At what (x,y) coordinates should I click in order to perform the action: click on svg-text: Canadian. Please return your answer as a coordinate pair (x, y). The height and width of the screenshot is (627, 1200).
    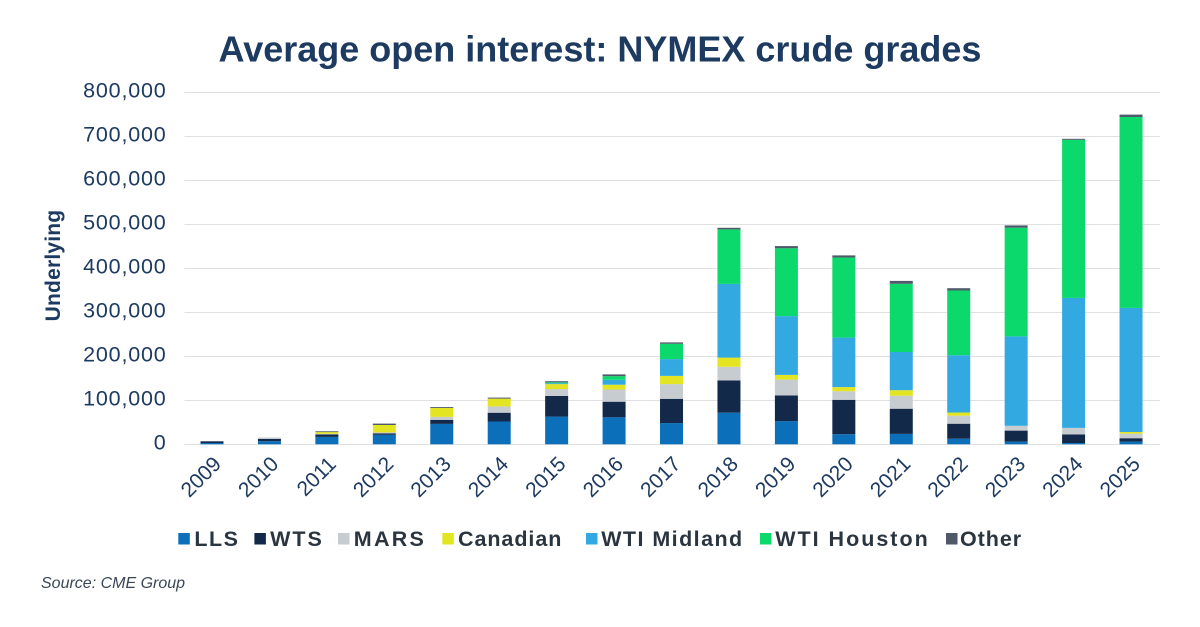
    Looking at the image, I should click on (510, 539).